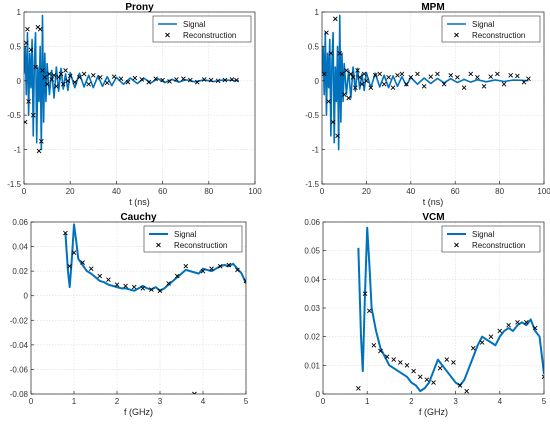 The width and height of the screenshot is (550, 429). What do you see at coordinates (162, 191) in the screenshot?
I see `x-tick-label: 60` at bounding box center [162, 191].